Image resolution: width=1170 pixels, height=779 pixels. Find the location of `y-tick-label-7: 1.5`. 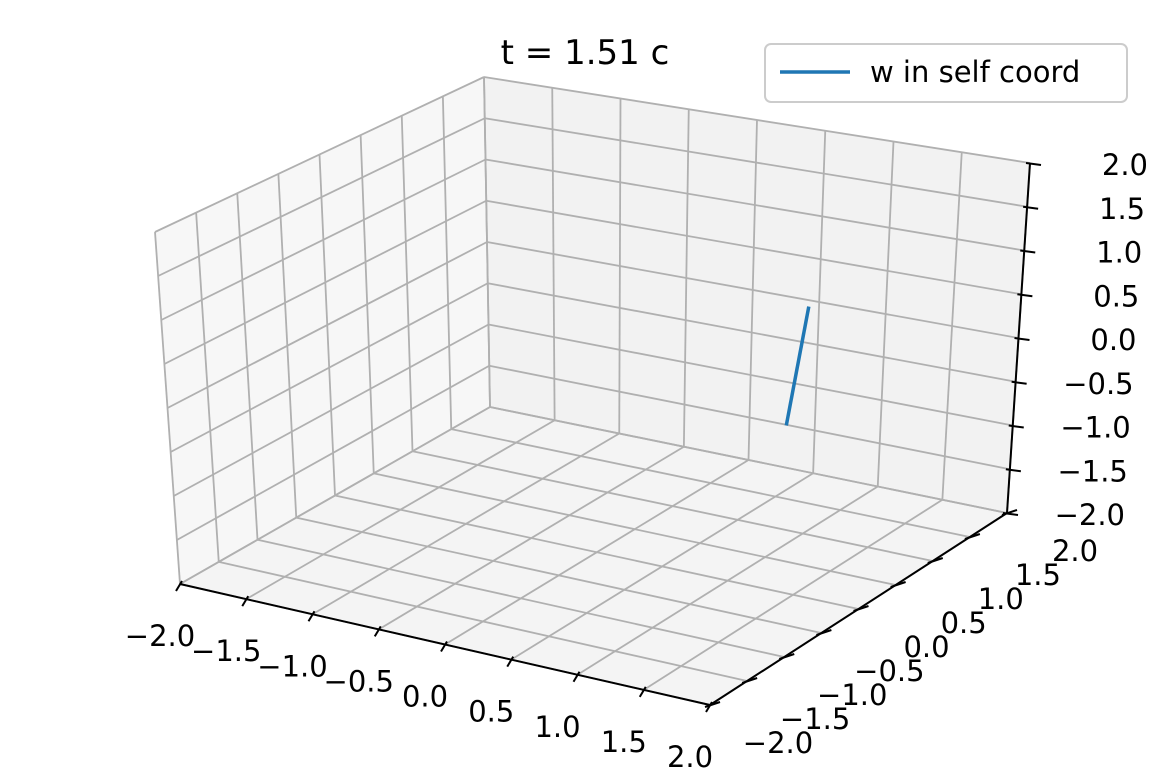

y-tick-label-7: 1.5 is located at coordinates (1038, 575).